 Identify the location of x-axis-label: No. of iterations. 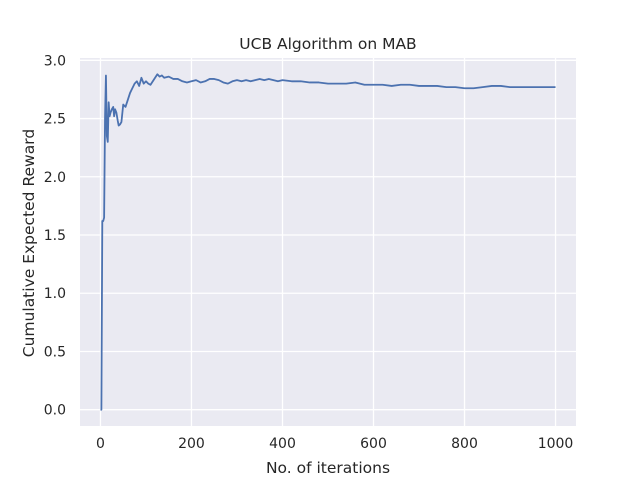
(328, 468).